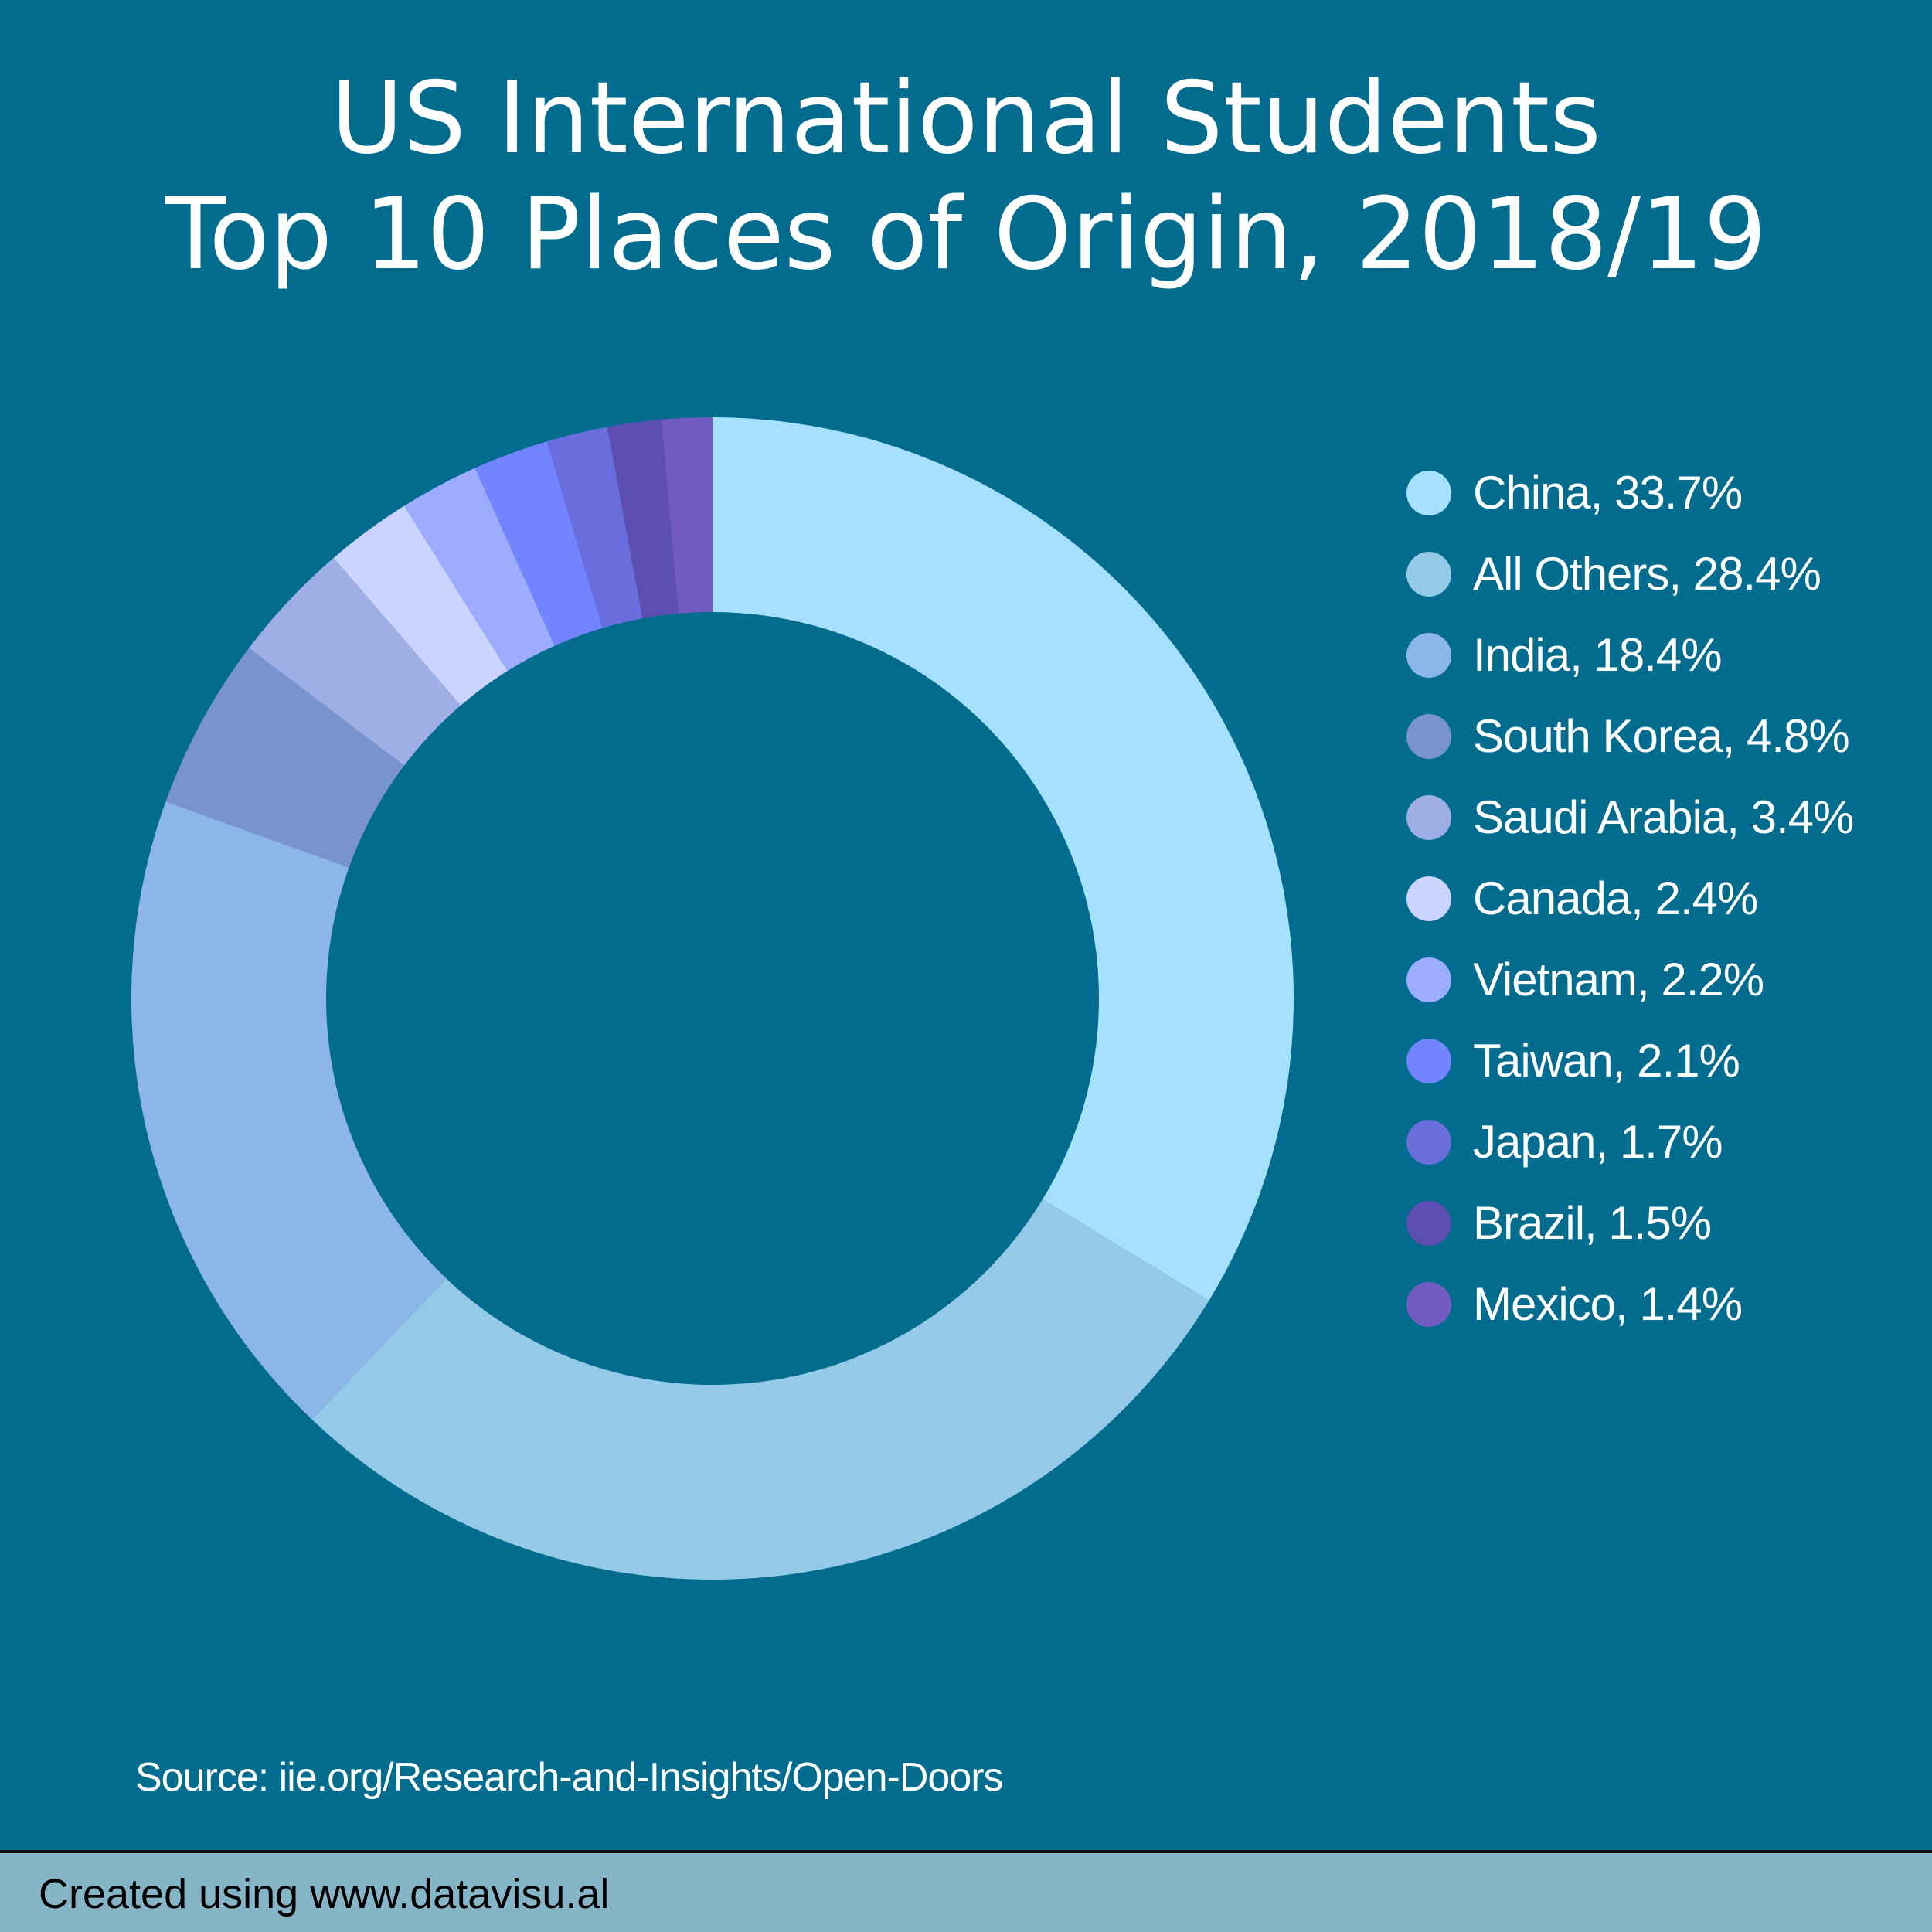 This screenshot has height=1932, width=1932. I want to click on donut-slice-saudi-arabia, so click(355, 662).